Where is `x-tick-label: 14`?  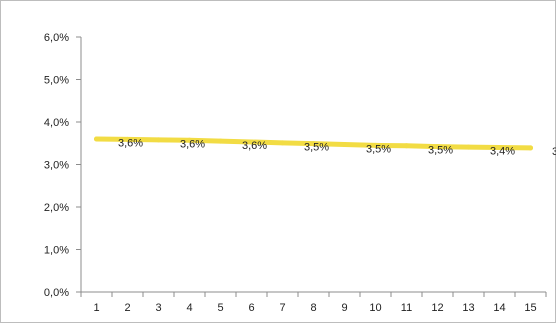 x-tick-label: 14 is located at coordinates (499, 308).